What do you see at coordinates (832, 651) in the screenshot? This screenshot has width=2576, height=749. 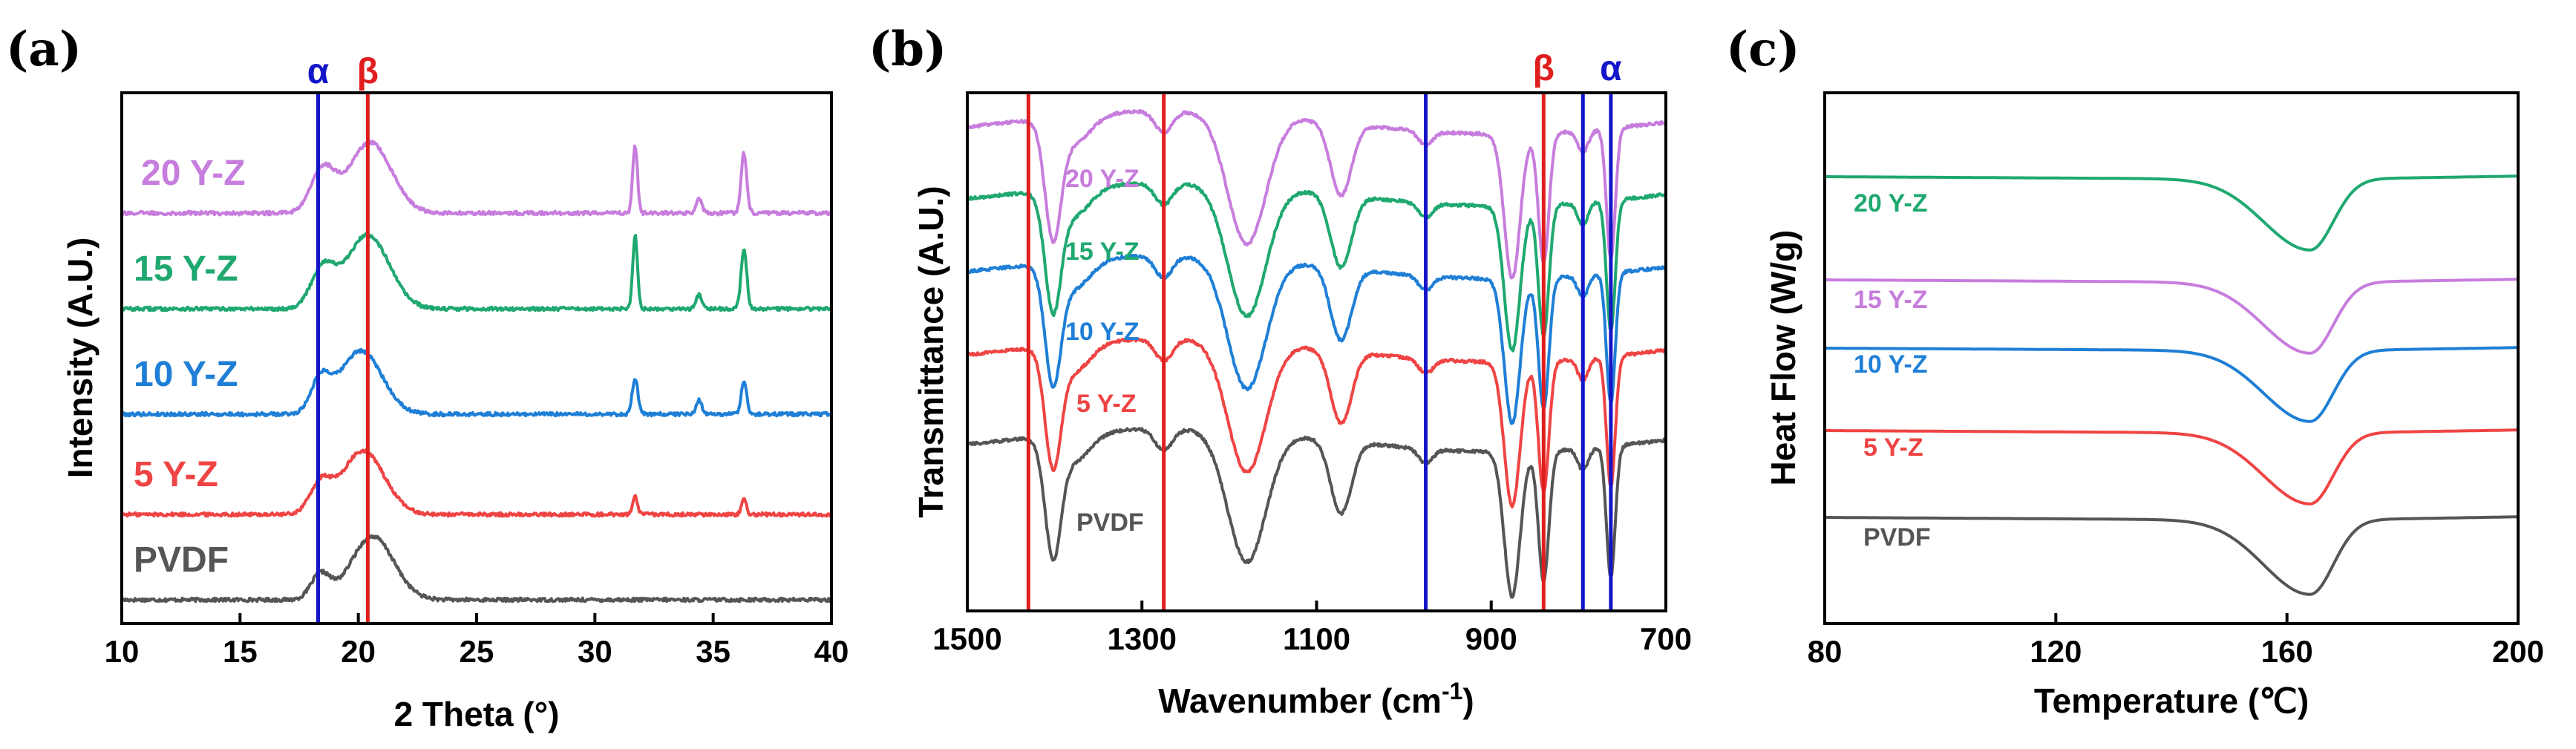 I see `panel-a-xtick-label: 40` at bounding box center [832, 651].